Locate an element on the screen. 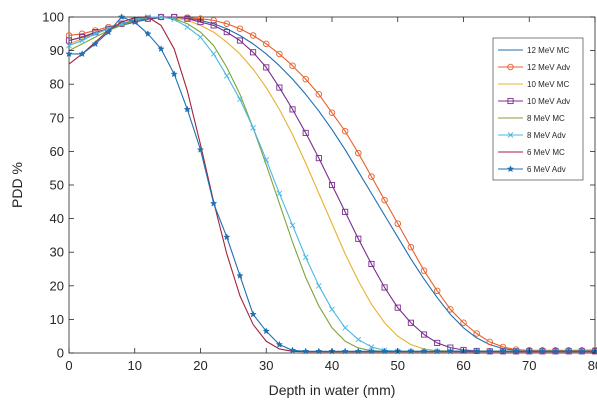  x-tick-label: 70 is located at coordinates (529, 365).